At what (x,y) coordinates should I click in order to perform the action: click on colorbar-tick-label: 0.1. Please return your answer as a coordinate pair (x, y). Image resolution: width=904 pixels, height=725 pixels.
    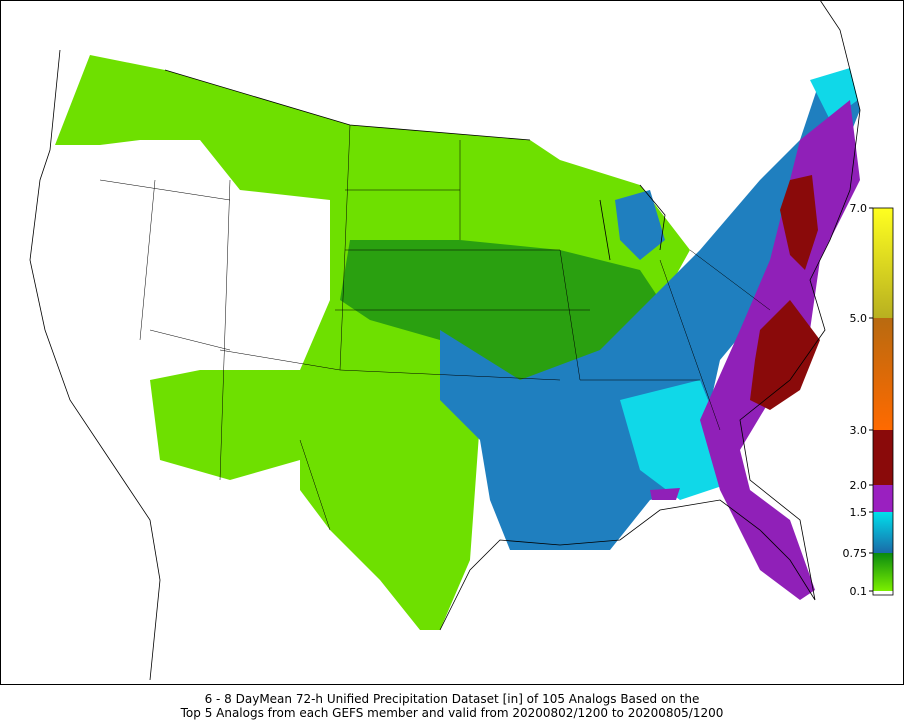
    Looking at the image, I should click on (859, 591).